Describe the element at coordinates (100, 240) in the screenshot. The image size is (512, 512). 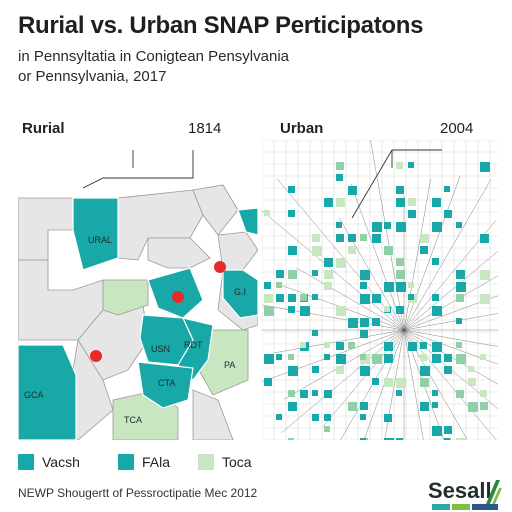
I see `region-label: URAL` at that location.